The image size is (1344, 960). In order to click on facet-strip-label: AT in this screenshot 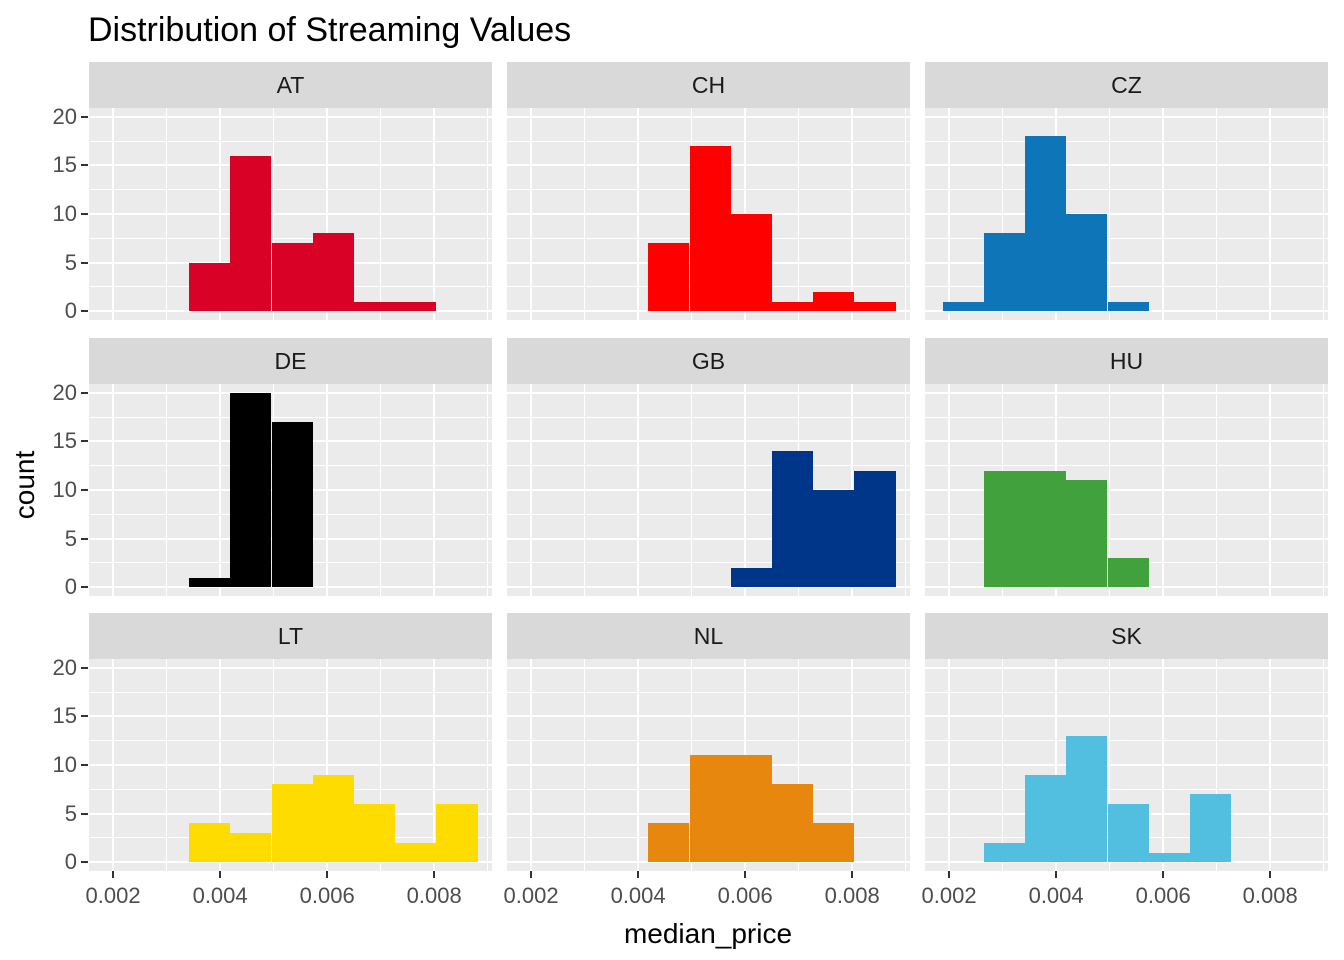, I will do `click(290, 84)`.